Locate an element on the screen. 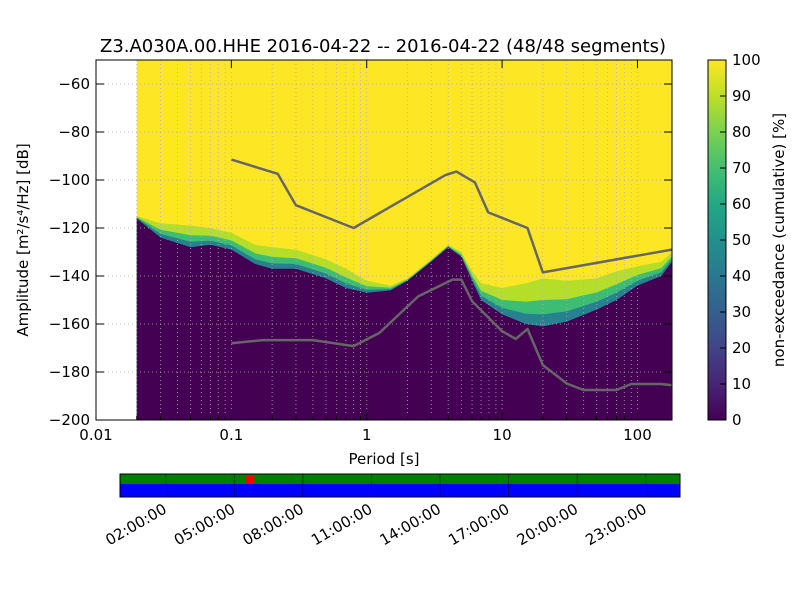  timeline-tick-label: 05:00:00 is located at coordinates (204, 524).